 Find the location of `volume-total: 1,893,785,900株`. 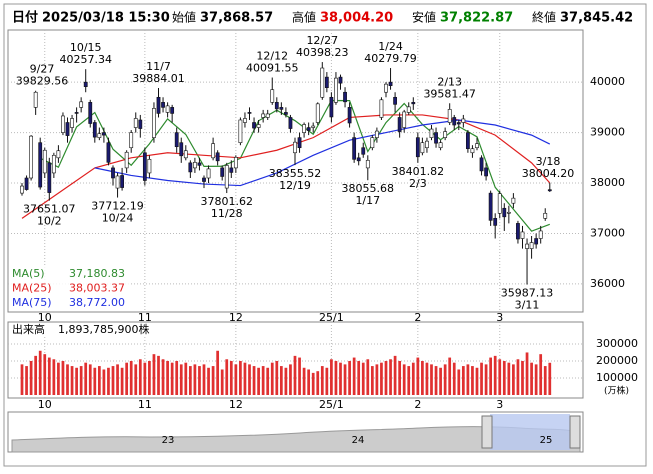

volume-total: 1,893,785,900株 is located at coordinates (103, 329).